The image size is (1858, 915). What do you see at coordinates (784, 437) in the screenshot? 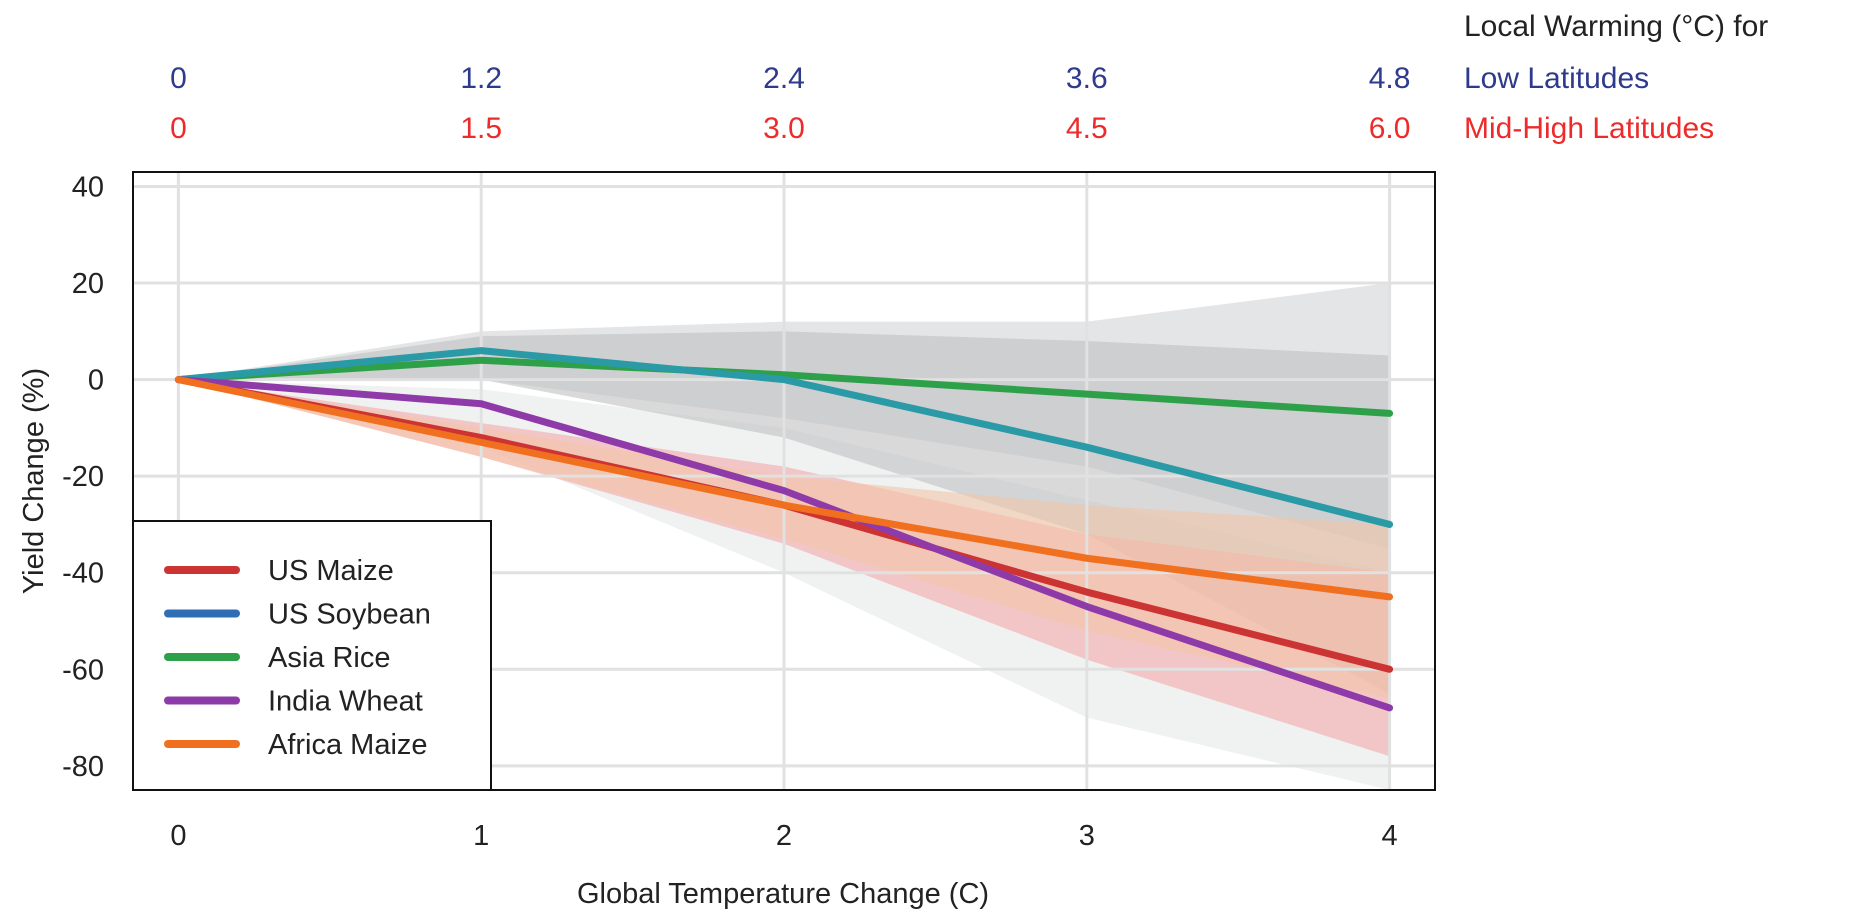
I see `series-line-us-soybean` at bounding box center [784, 437].